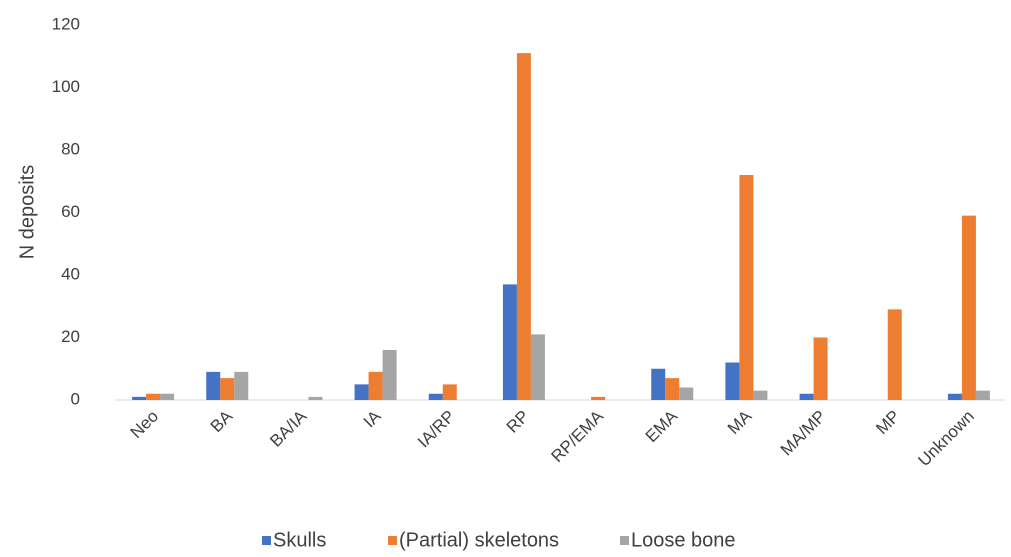 Image resolution: width=1011 pixels, height=557 pixels. What do you see at coordinates (66, 23) in the screenshot?
I see `y-tick-label: 120` at bounding box center [66, 23].